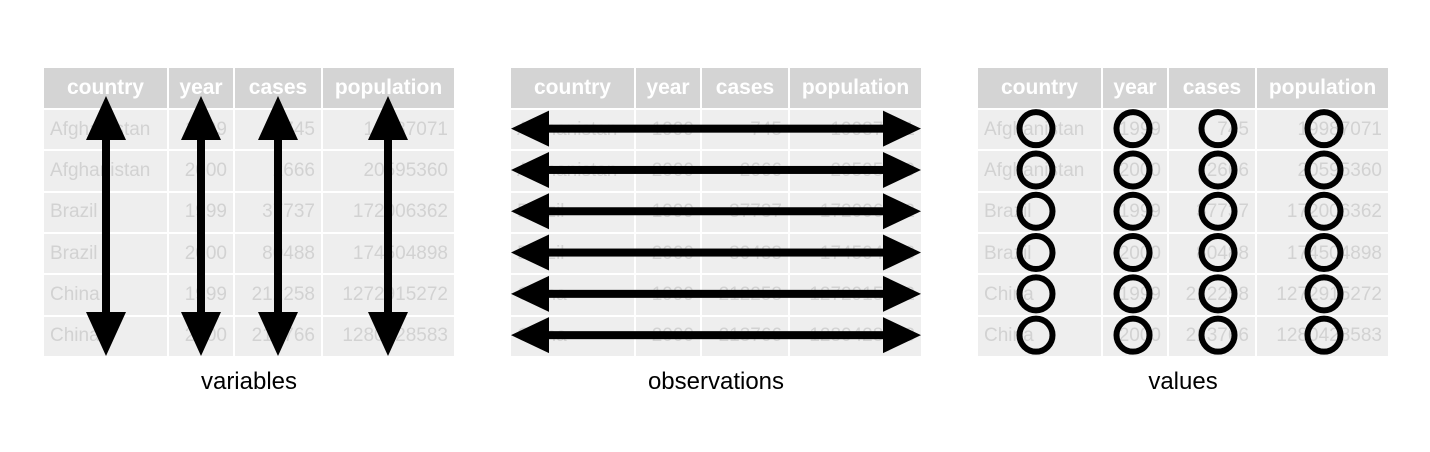  What do you see at coordinates (668, 294) in the screenshot?
I see `table-cell-year: 1999` at bounding box center [668, 294].